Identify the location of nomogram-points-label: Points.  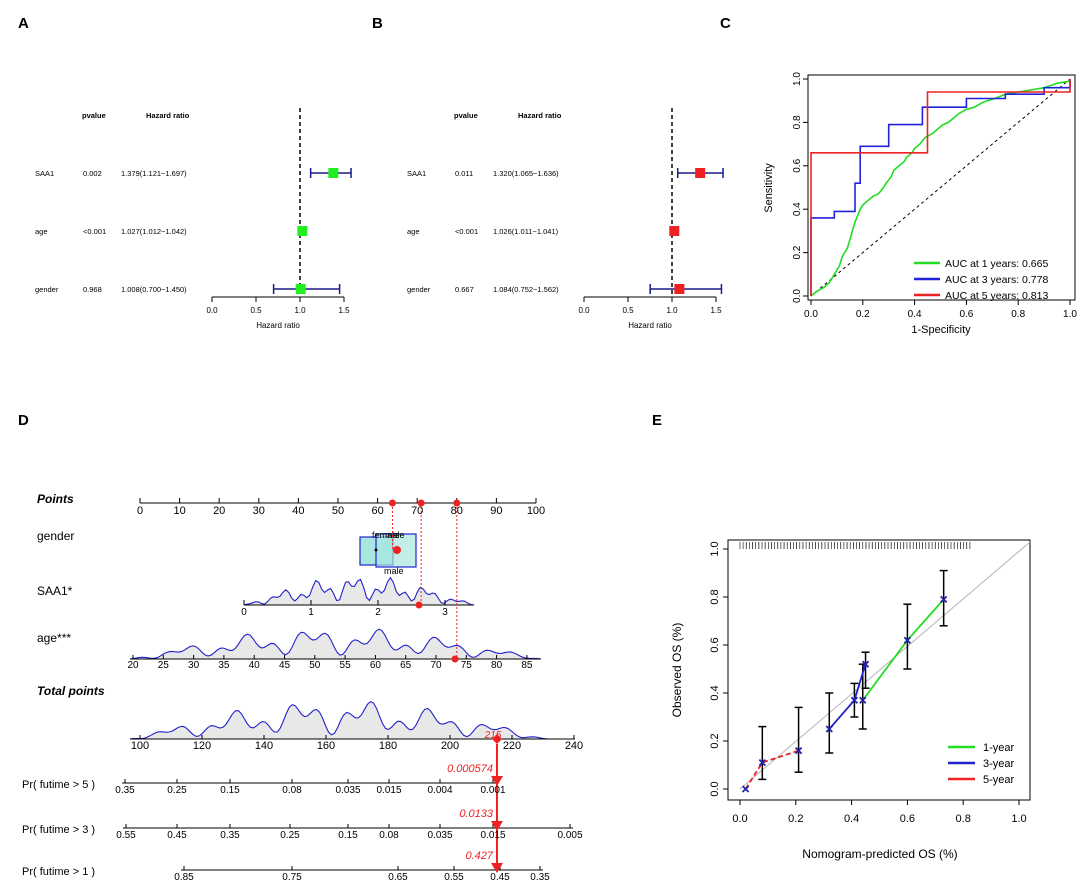
(55, 499).